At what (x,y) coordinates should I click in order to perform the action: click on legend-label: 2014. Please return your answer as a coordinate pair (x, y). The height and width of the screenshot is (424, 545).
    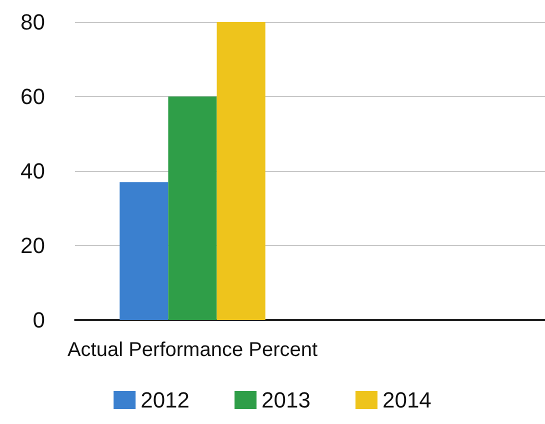
    Looking at the image, I should click on (407, 400).